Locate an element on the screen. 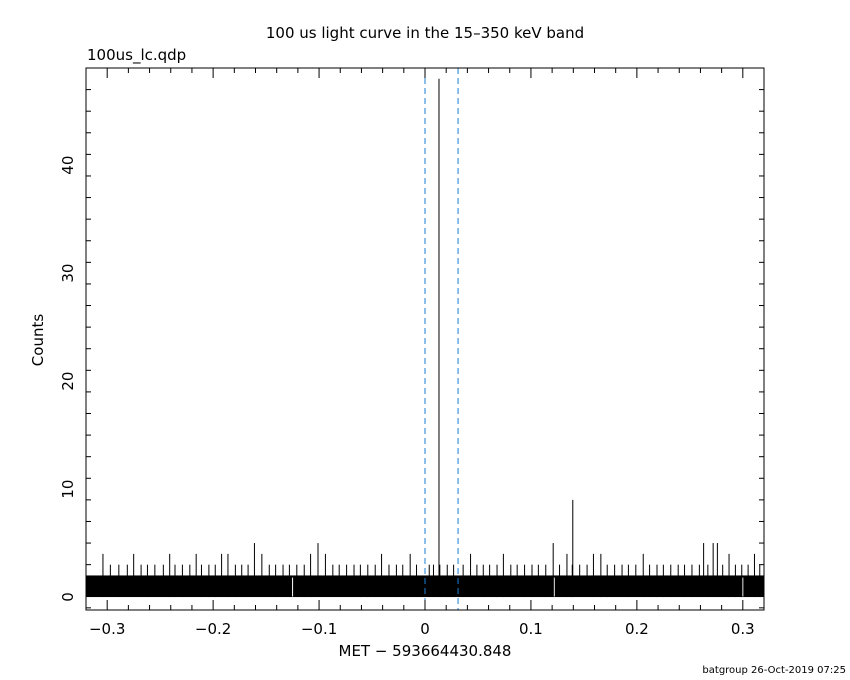 The image size is (850, 680). x-axis-label: MET − 593664430.848 is located at coordinates (425, 651).